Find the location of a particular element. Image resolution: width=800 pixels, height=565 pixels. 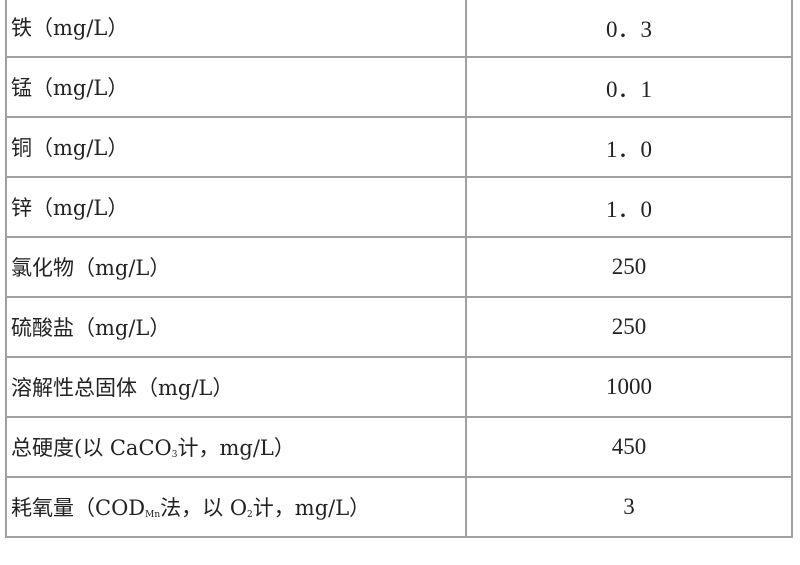

name-text: 法，以 O is located at coordinates (204, 508).